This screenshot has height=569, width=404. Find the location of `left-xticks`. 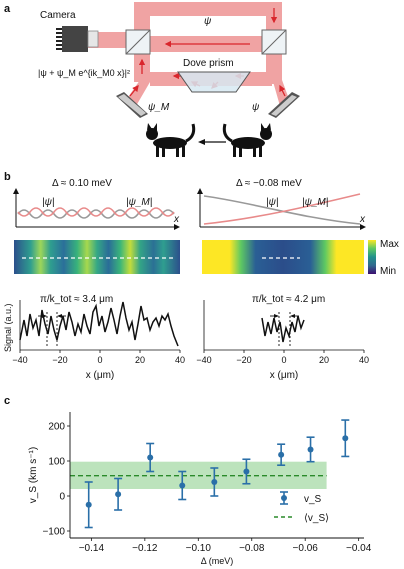

left-xticks is located at coordinates (100, 351).